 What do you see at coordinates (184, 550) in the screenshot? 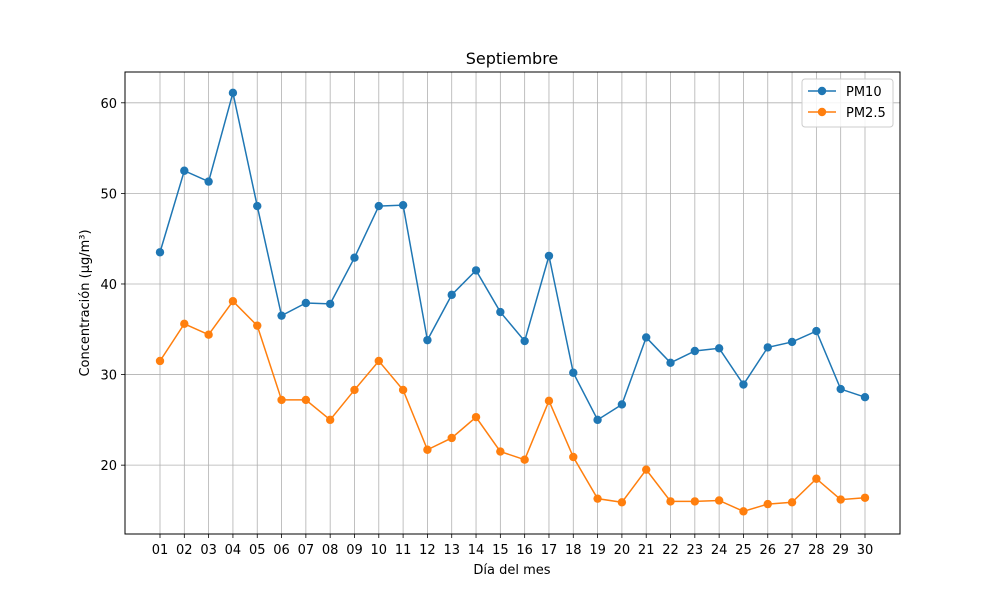
I see `x-tick-label: 02` at bounding box center [184, 550].